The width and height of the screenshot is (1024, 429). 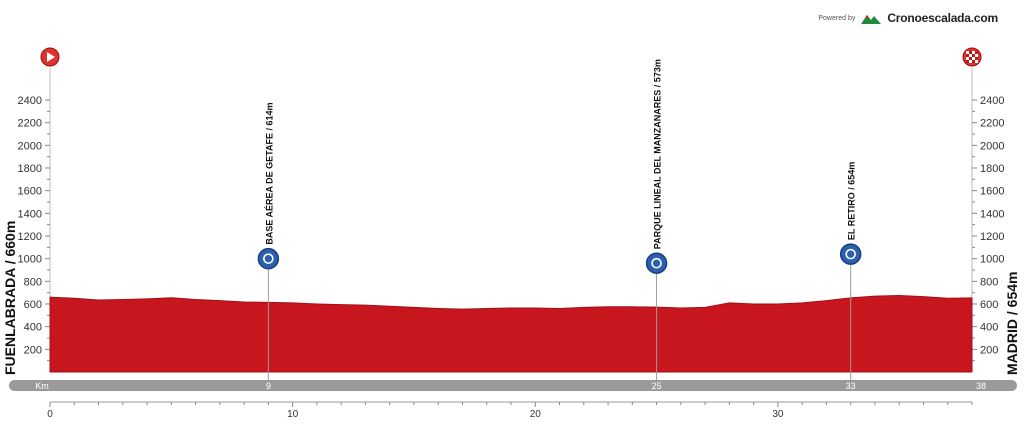 What do you see at coordinates (513, 385) in the screenshot?
I see `km-bar` at bounding box center [513, 385].